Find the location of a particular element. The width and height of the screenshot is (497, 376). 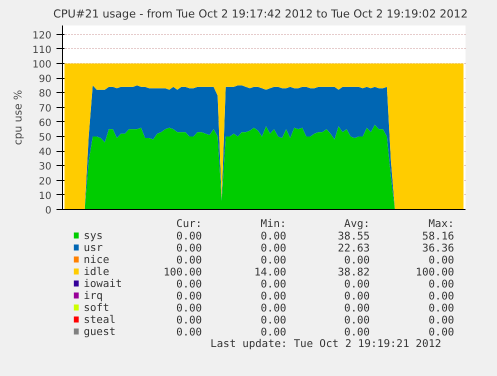

y-tick-label: 50 is located at coordinates (45, 138).